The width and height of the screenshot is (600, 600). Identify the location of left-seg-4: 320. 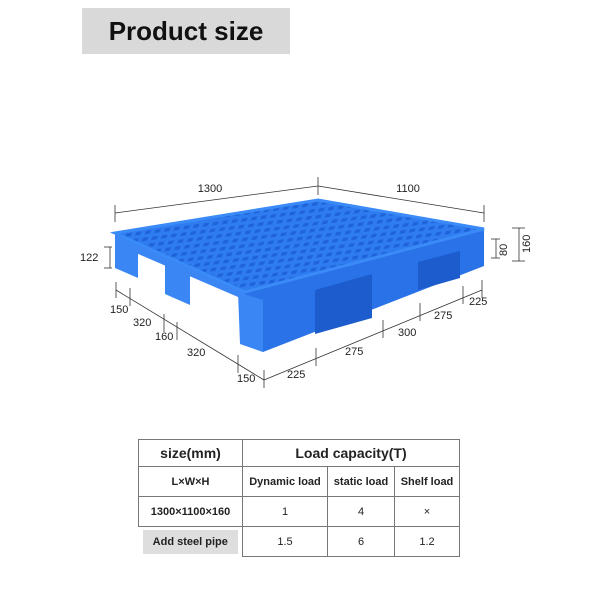
(196, 353).